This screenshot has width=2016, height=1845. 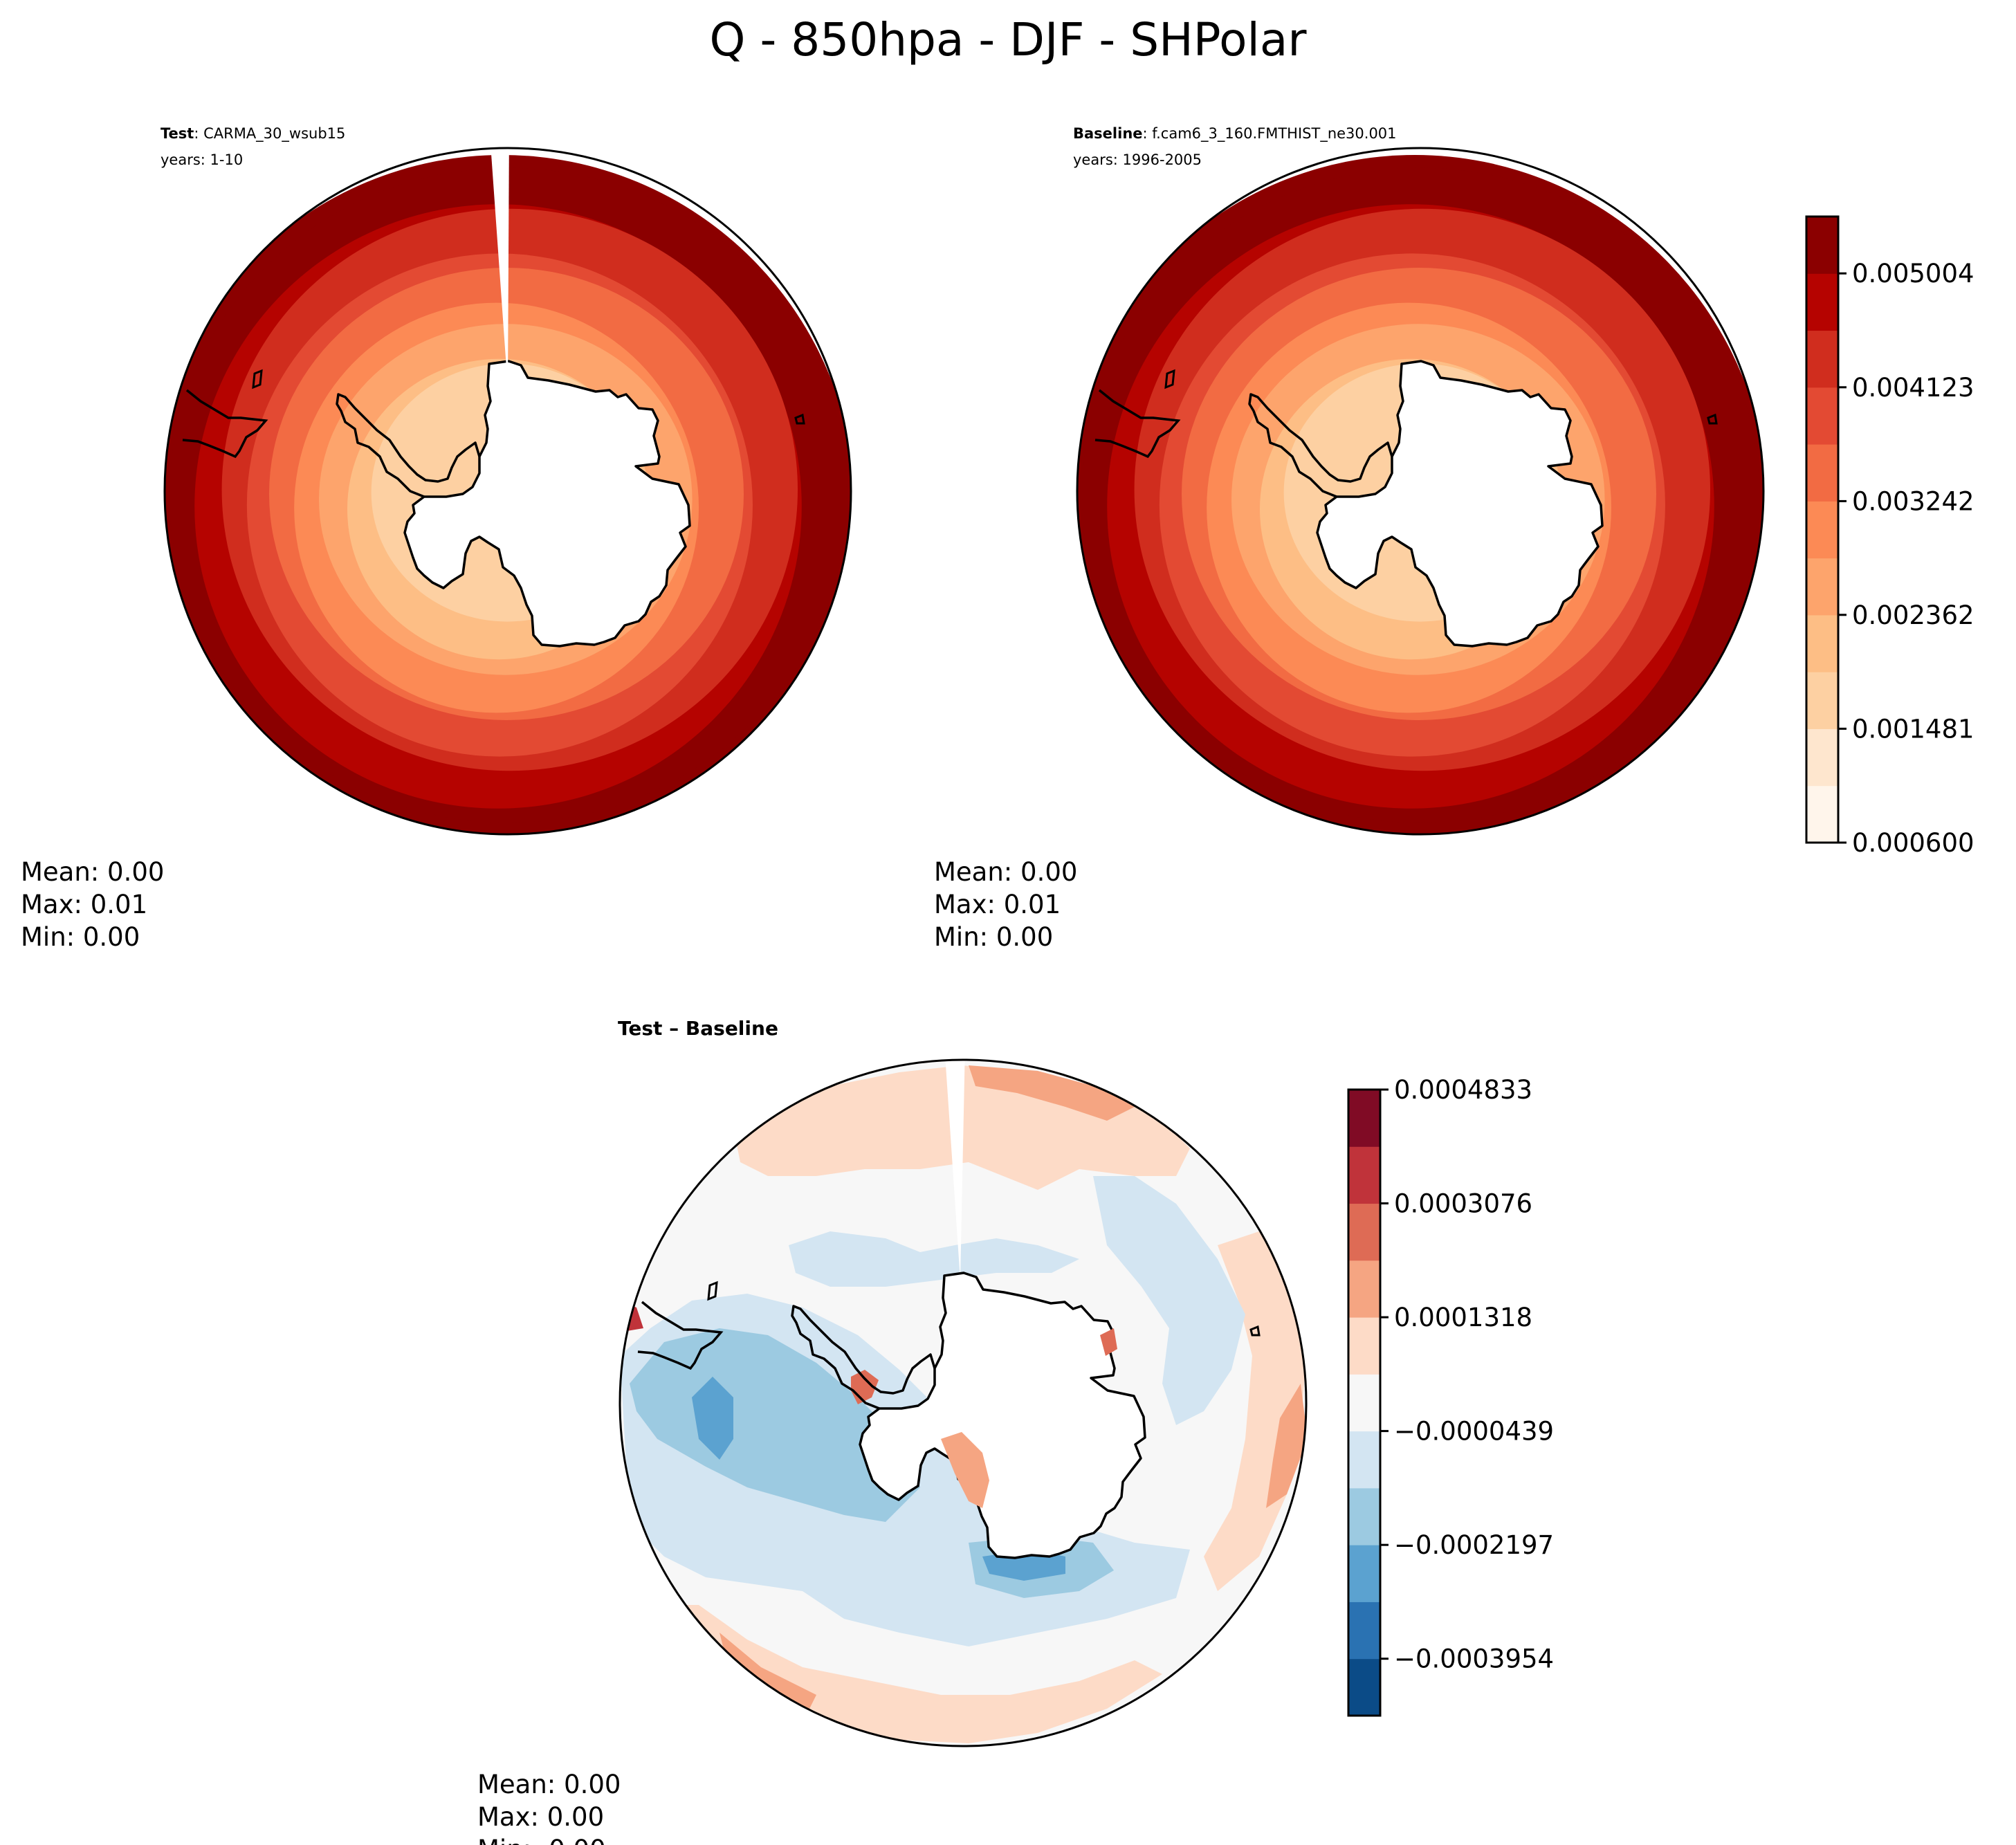 I want to click on coastline-tip-diff, so click(x=1030, y=1776).